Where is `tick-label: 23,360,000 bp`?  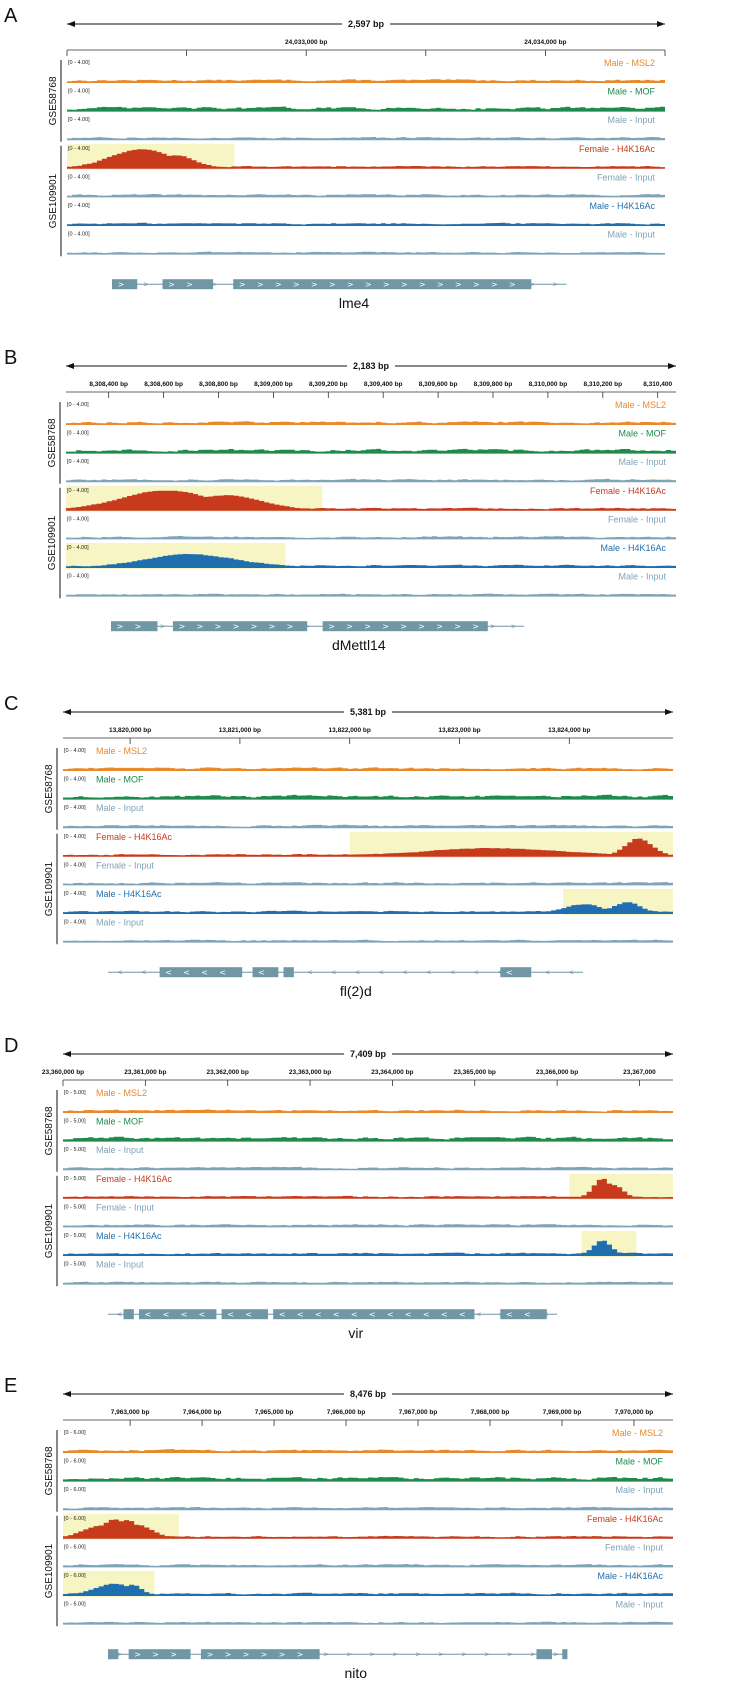
tick-label: 23,360,000 bp is located at coordinates (63, 1072).